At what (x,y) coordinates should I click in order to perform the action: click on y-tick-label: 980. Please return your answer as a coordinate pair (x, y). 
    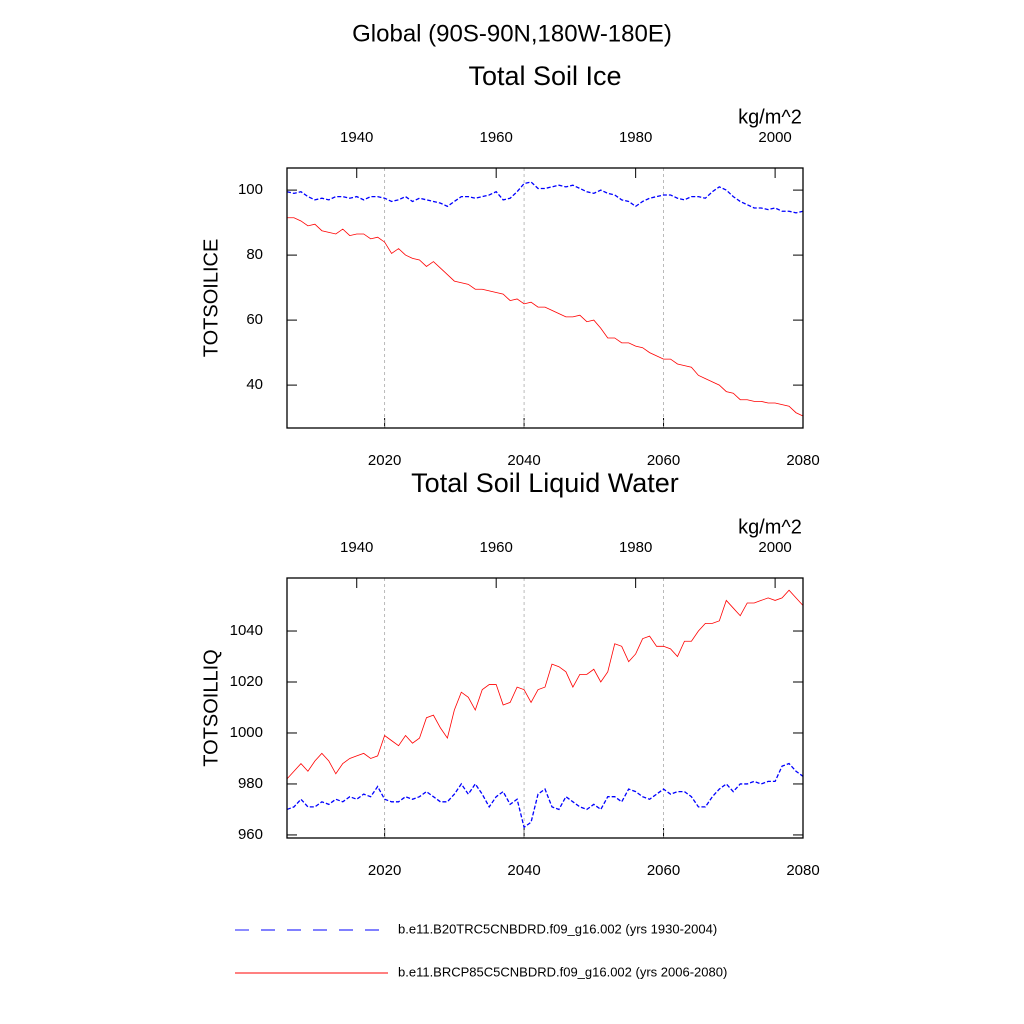
    Looking at the image, I should click on (250, 783).